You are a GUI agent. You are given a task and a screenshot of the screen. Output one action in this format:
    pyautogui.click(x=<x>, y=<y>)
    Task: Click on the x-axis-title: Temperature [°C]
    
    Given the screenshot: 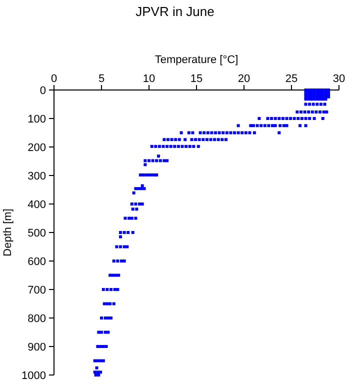 What is the action you would take?
    pyautogui.click(x=196, y=60)
    